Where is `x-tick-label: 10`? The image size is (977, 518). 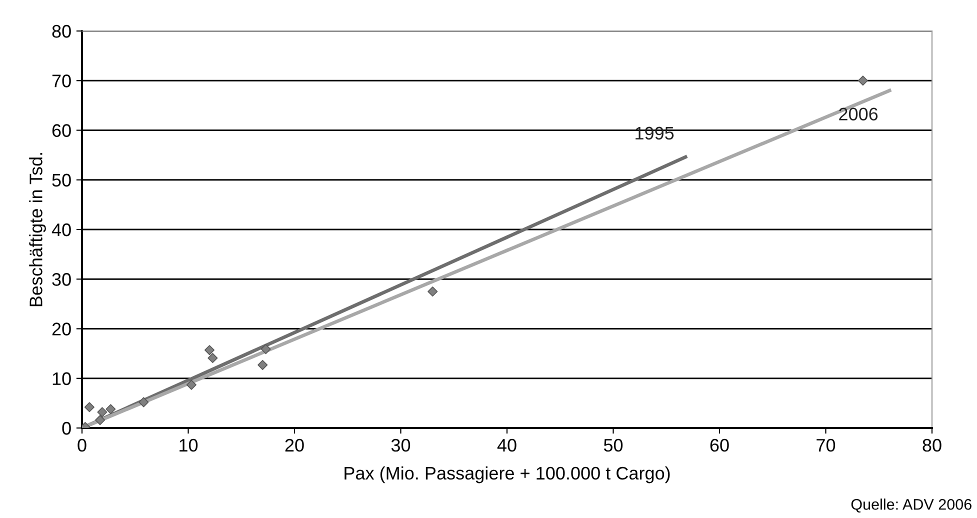
x-tick-label: 10 is located at coordinates (189, 445).